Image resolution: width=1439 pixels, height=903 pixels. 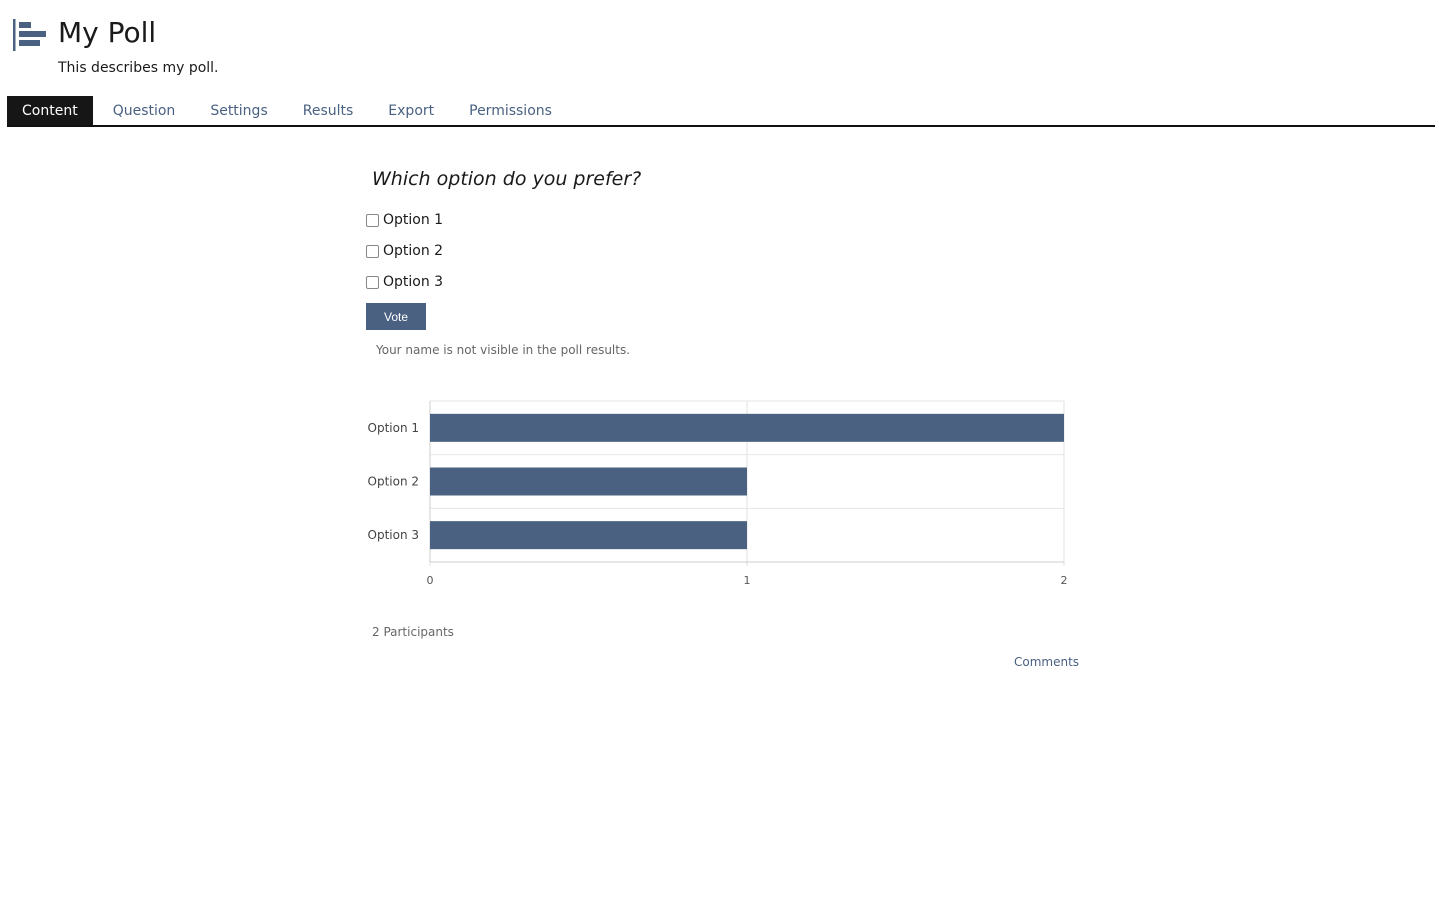 I want to click on x-tick-label: 2, so click(x=1064, y=580).